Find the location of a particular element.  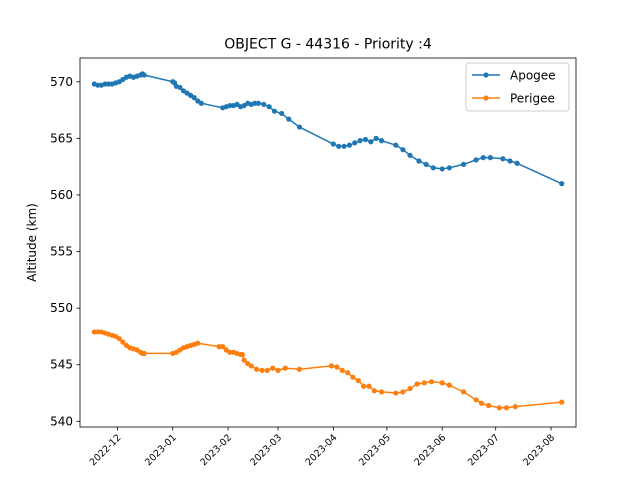

y-tick-label: 570 is located at coordinates (61, 82).